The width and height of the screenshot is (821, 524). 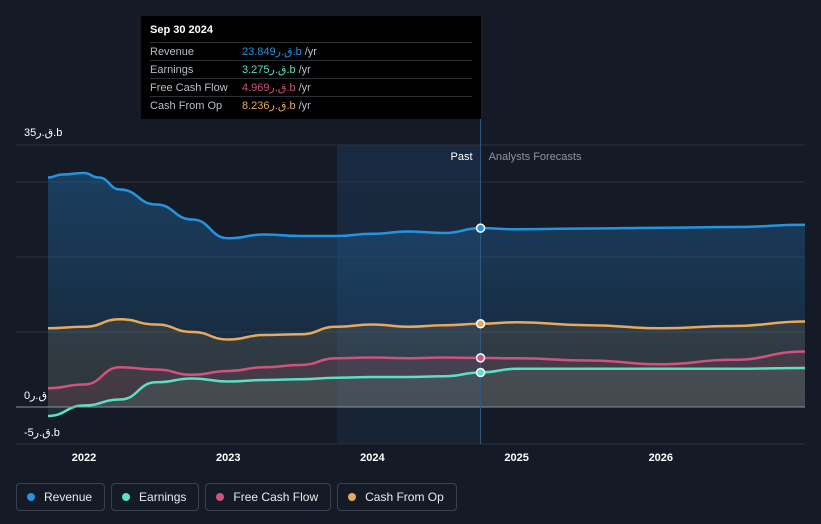 What do you see at coordinates (35, 396) in the screenshot?
I see `y-tick-label: 0ق.ر` at bounding box center [35, 396].